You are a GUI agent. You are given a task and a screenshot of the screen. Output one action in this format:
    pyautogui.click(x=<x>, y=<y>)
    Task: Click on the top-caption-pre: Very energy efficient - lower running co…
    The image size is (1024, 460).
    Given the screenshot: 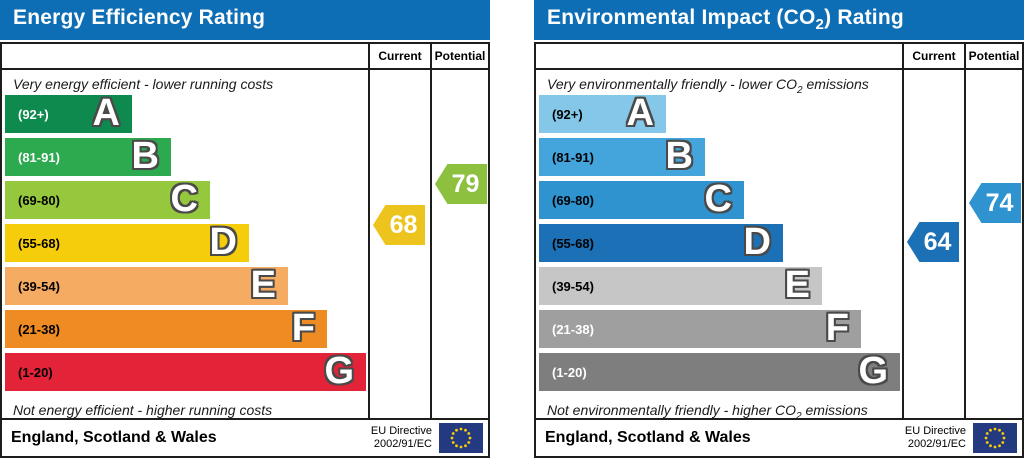 What is the action you would take?
    pyautogui.click(x=143, y=84)
    